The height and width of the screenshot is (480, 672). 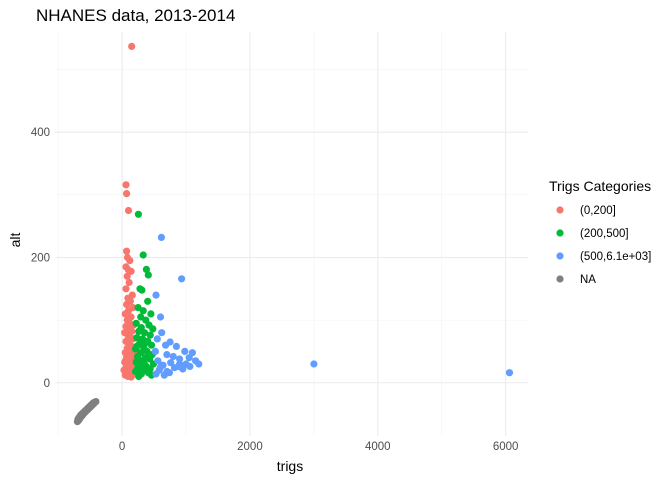 What do you see at coordinates (250, 447) in the screenshot?
I see `x-tick-label: 2000` at bounding box center [250, 447].